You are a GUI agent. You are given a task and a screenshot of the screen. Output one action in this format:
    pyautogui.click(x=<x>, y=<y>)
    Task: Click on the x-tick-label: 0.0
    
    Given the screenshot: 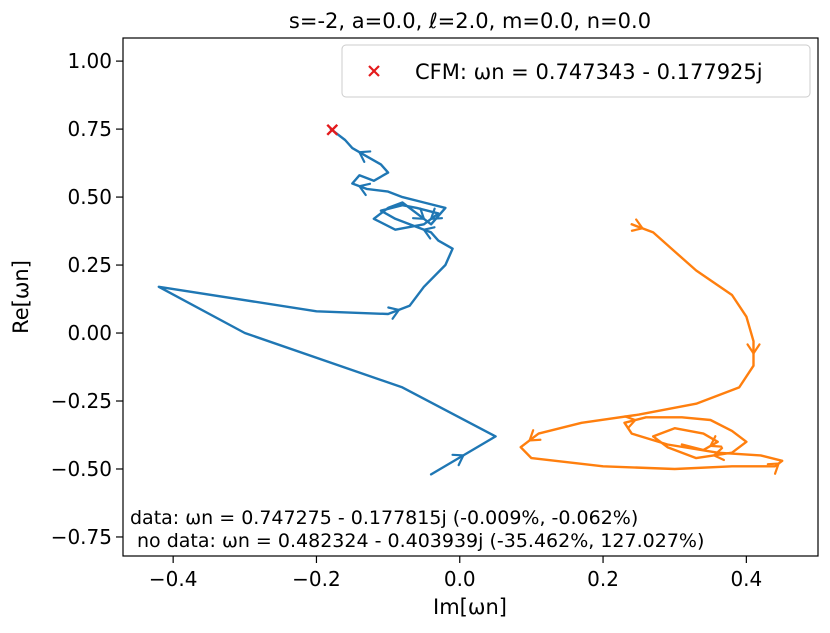 What is the action you would take?
    pyautogui.click(x=460, y=579)
    